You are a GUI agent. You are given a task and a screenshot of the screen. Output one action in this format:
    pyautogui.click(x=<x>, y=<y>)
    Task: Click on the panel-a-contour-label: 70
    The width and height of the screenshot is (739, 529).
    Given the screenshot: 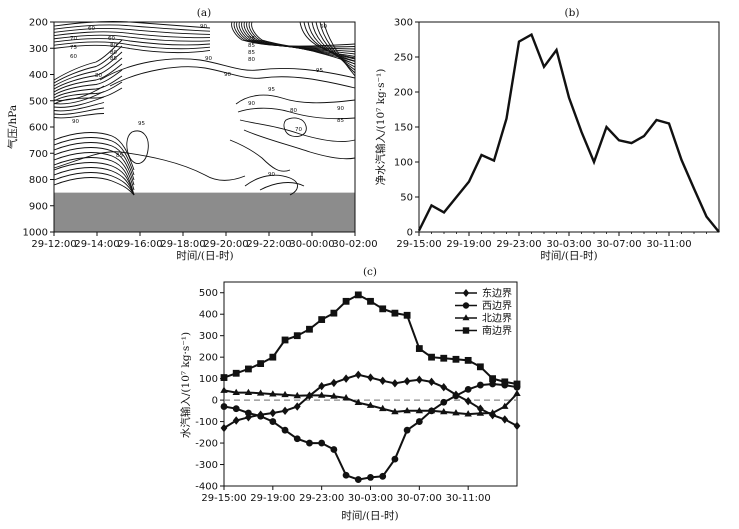 What is the action you would take?
    pyautogui.click(x=298, y=130)
    